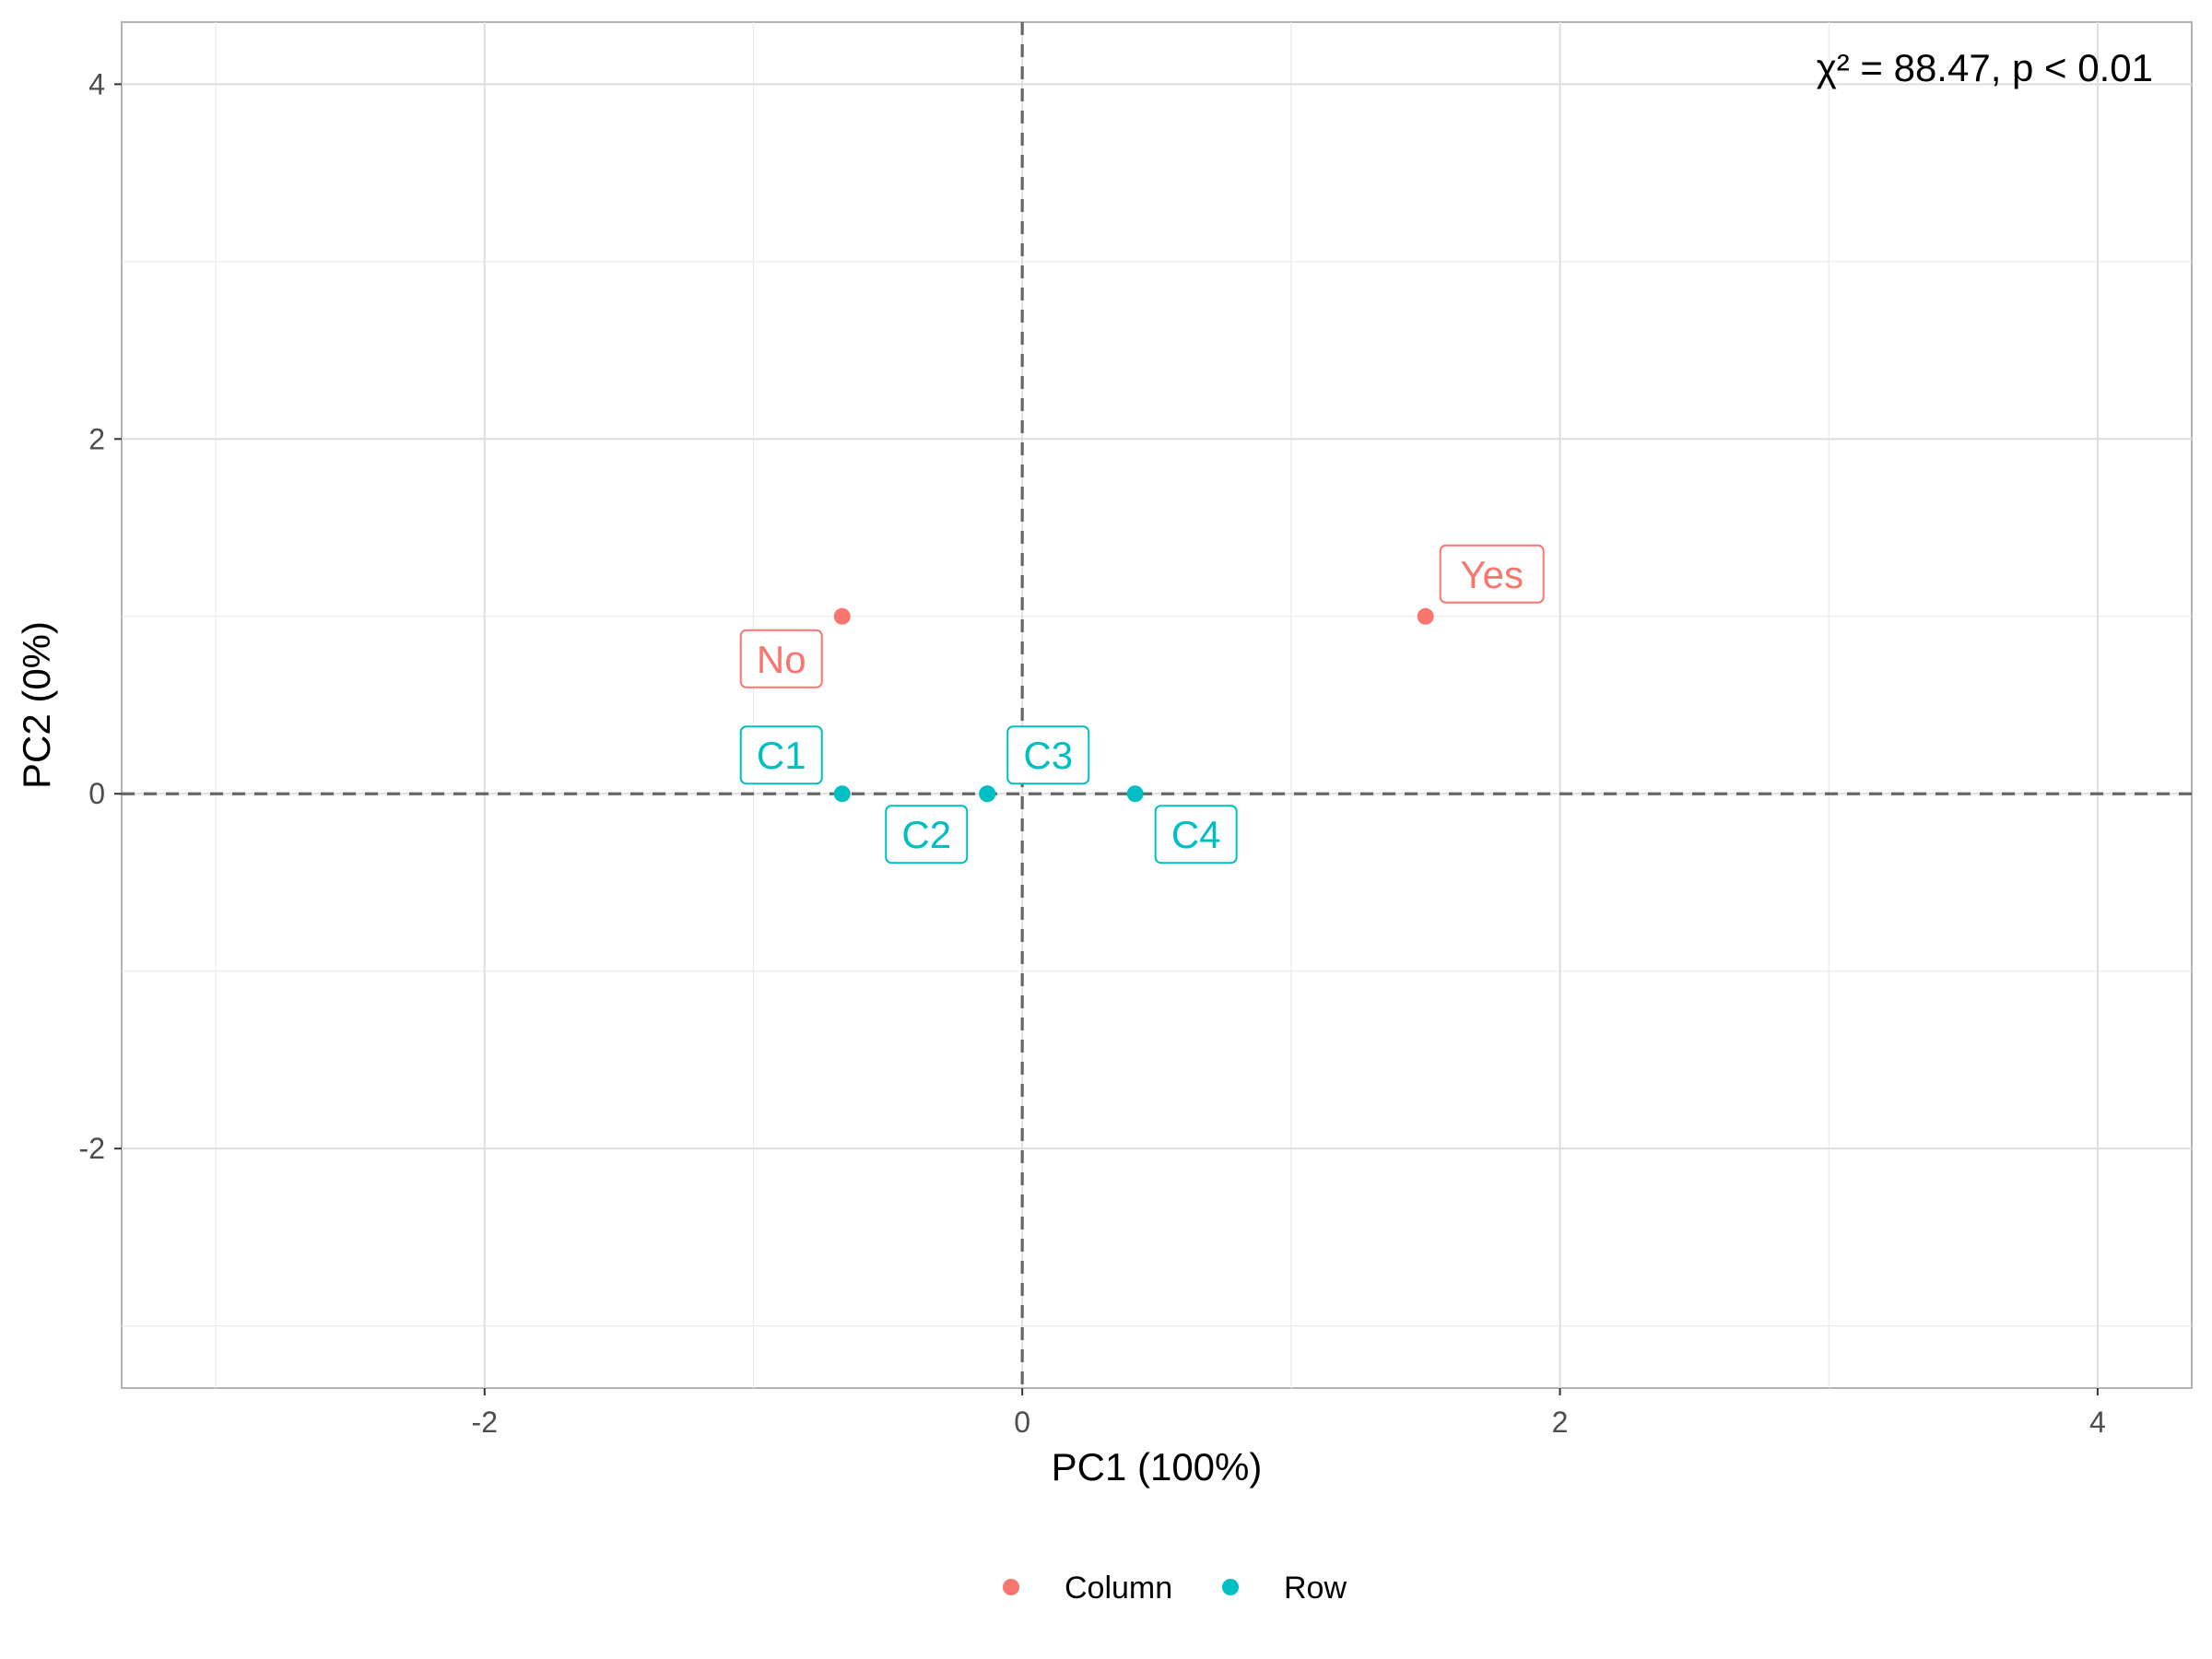  Describe the element at coordinates (1157, 1466) in the screenshot. I see `x-axis-title: PC1 (100%)` at that location.